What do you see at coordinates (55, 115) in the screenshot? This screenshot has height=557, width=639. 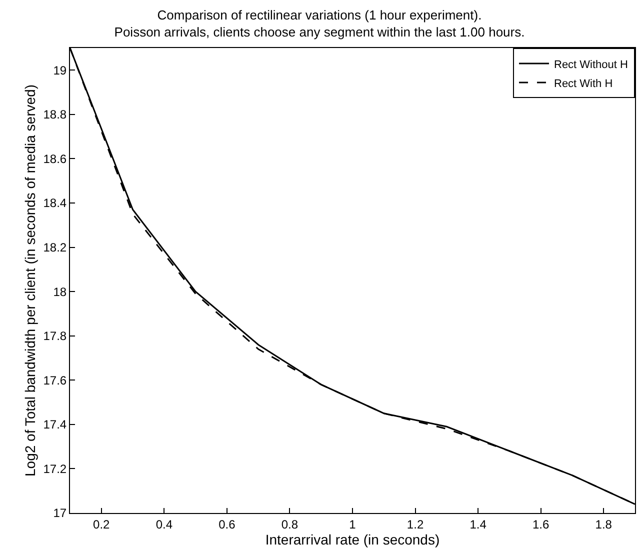 I see `y-tick-label: 18.8` at bounding box center [55, 115].